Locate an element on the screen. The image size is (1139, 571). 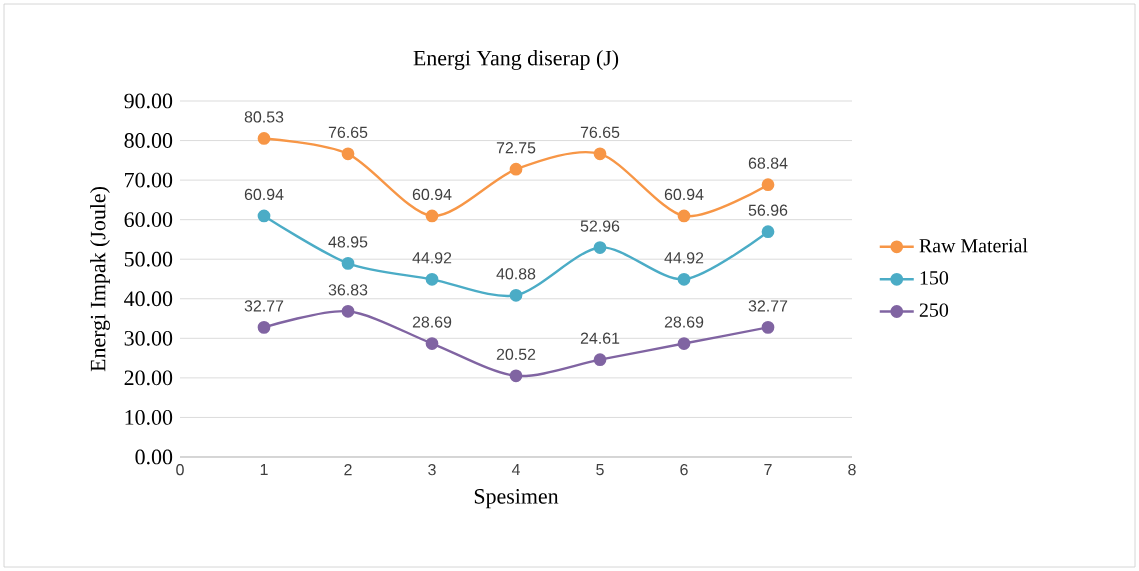
y-tick-label: 80.00 is located at coordinates (148, 140).